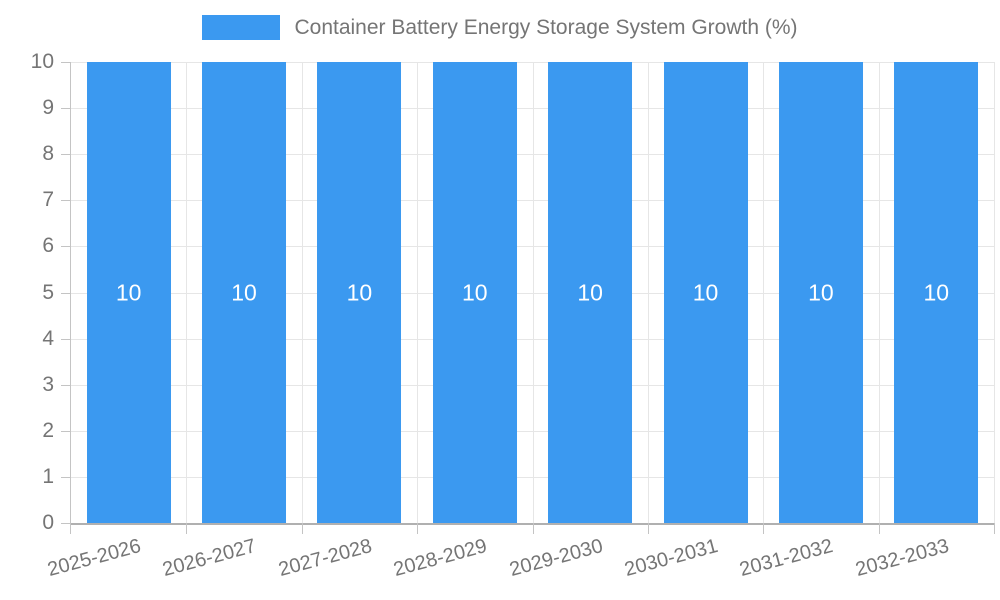  I want to click on y-axis-tick-label: 5, so click(48, 292).